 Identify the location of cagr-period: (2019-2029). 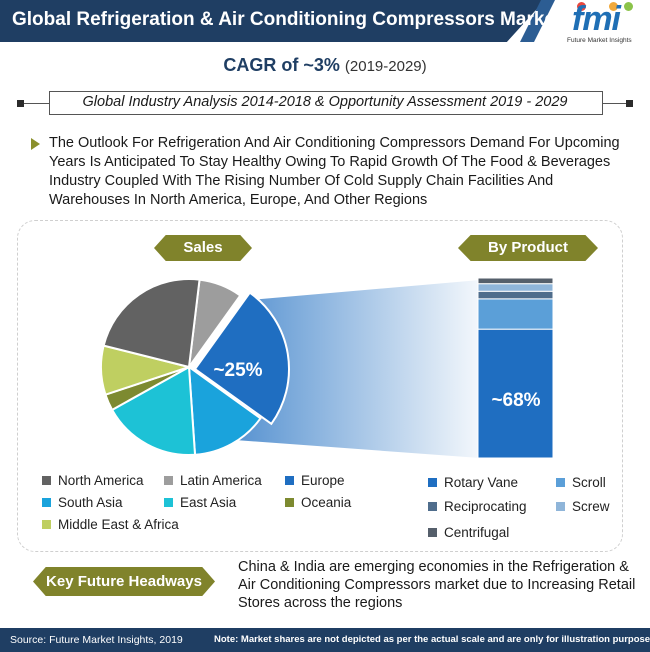
(385, 66).